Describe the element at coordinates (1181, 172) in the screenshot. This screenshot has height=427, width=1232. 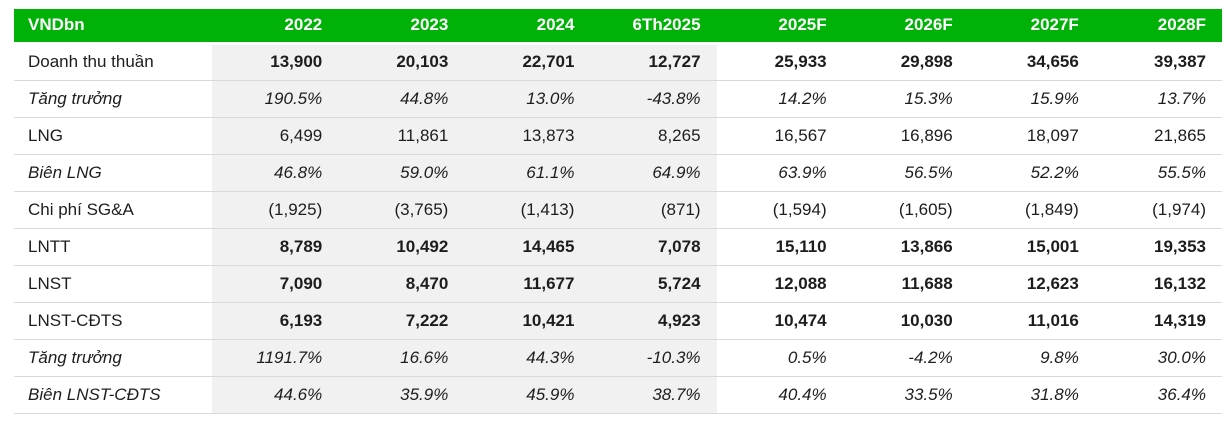
I see `table-cell: 55.5%` at that location.